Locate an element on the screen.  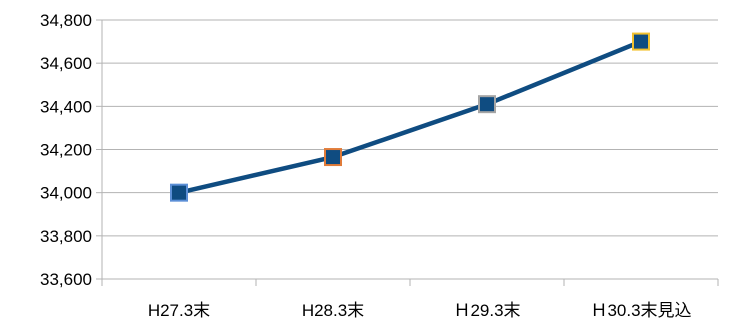
y-tick-label: 34,600 is located at coordinates (66, 63).